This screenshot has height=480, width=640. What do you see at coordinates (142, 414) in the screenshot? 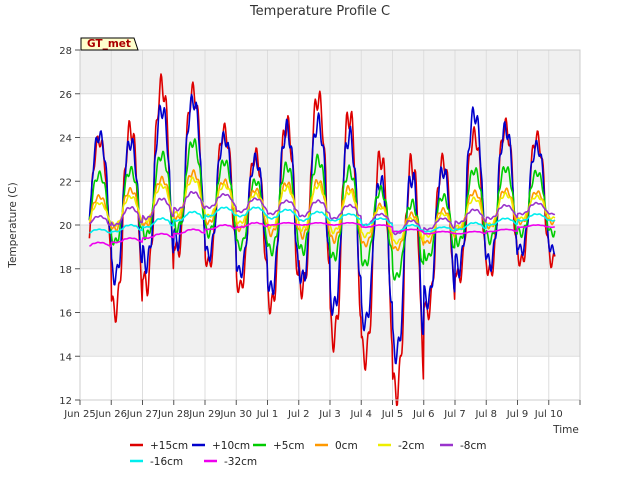
I see `x-tick-label: Jun 27` at bounding box center [142, 414].